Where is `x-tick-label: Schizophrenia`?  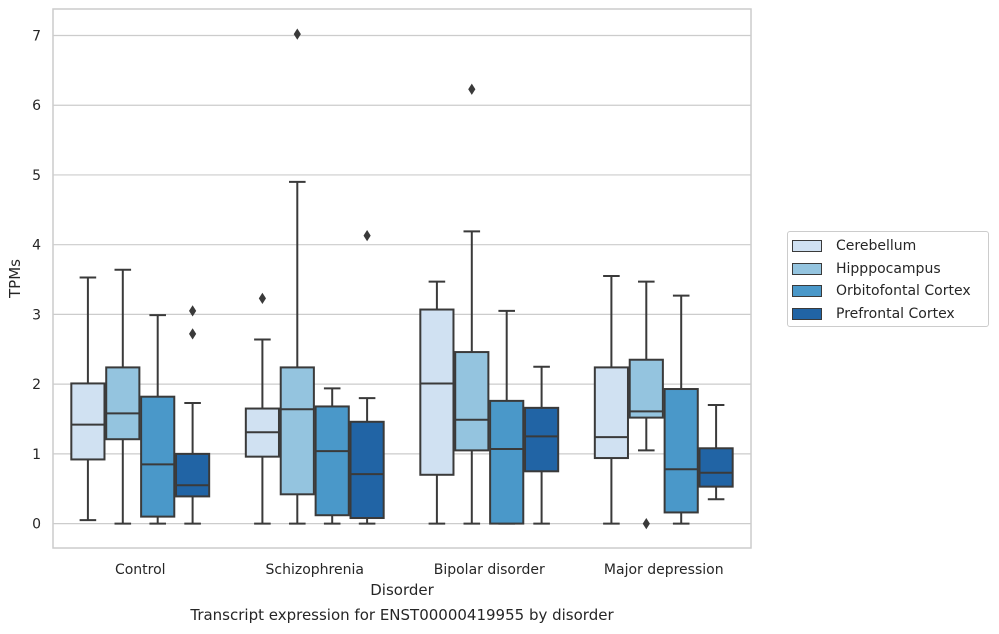
x-tick-label: Schizophrenia is located at coordinates (315, 570).